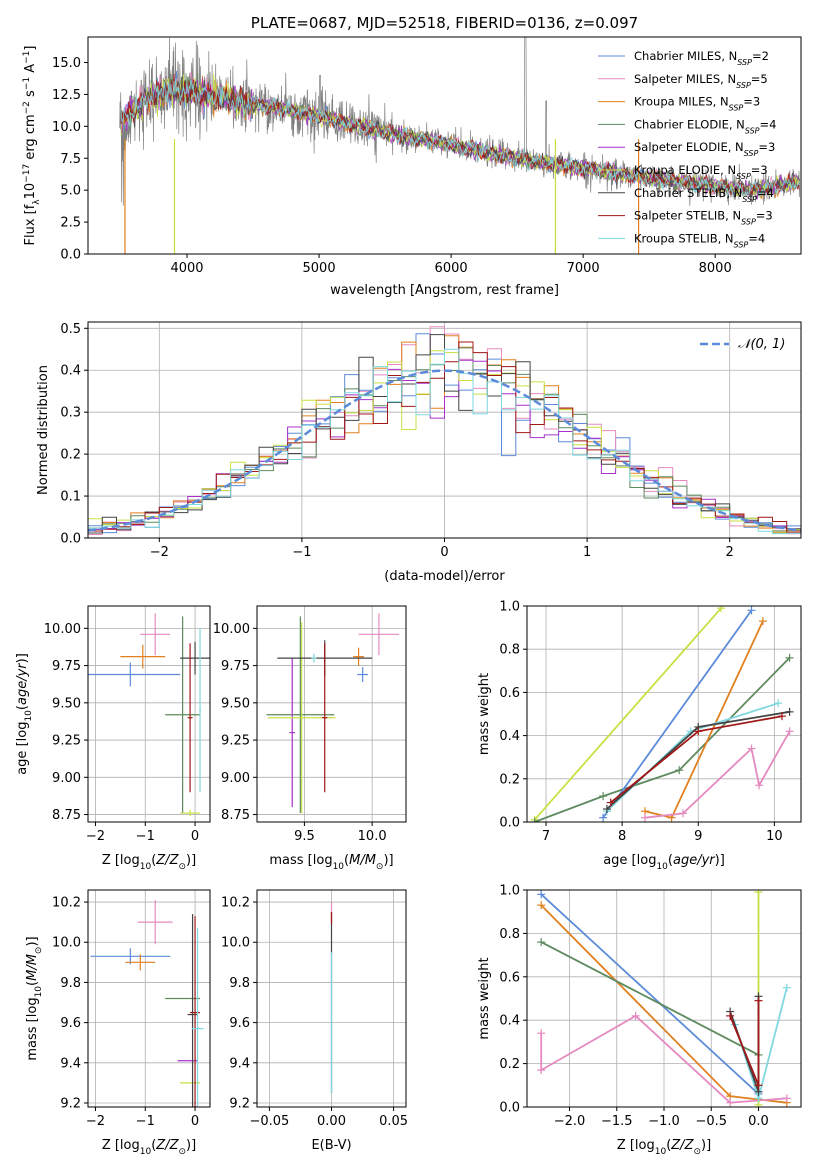  What do you see at coordinates (331, 714) in the screenshot?
I see `age_vs_mass-axes` at bounding box center [331, 714].